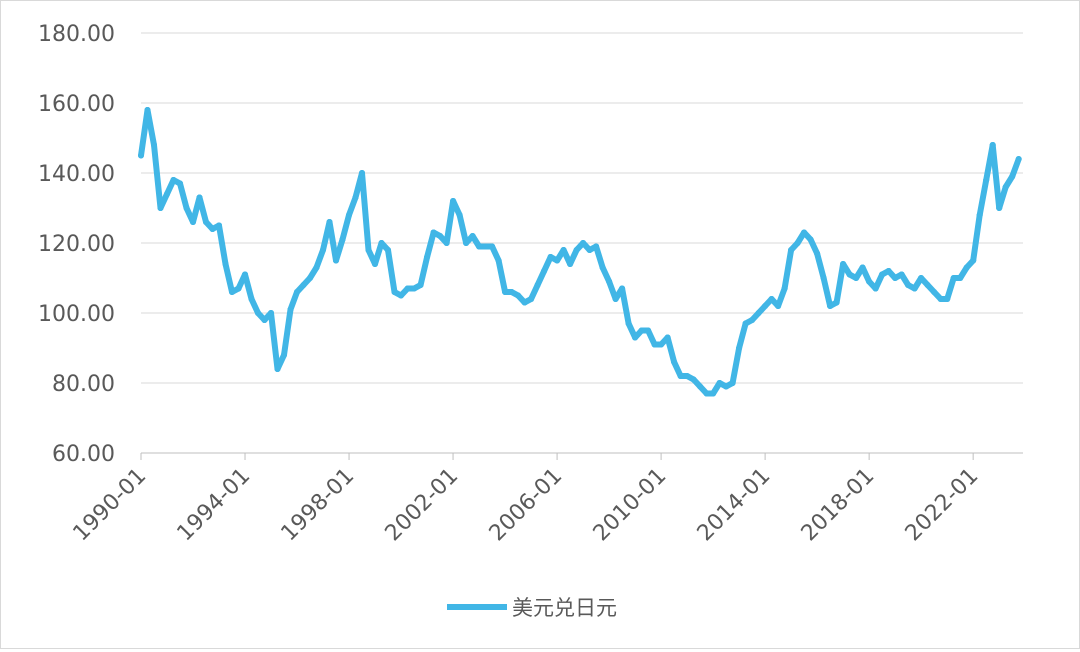 This screenshot has width=1080, height=652. Describe the element at coordinates (734, 505) in the screenshot. I see `x-tick-label: 2014-01` at that location.